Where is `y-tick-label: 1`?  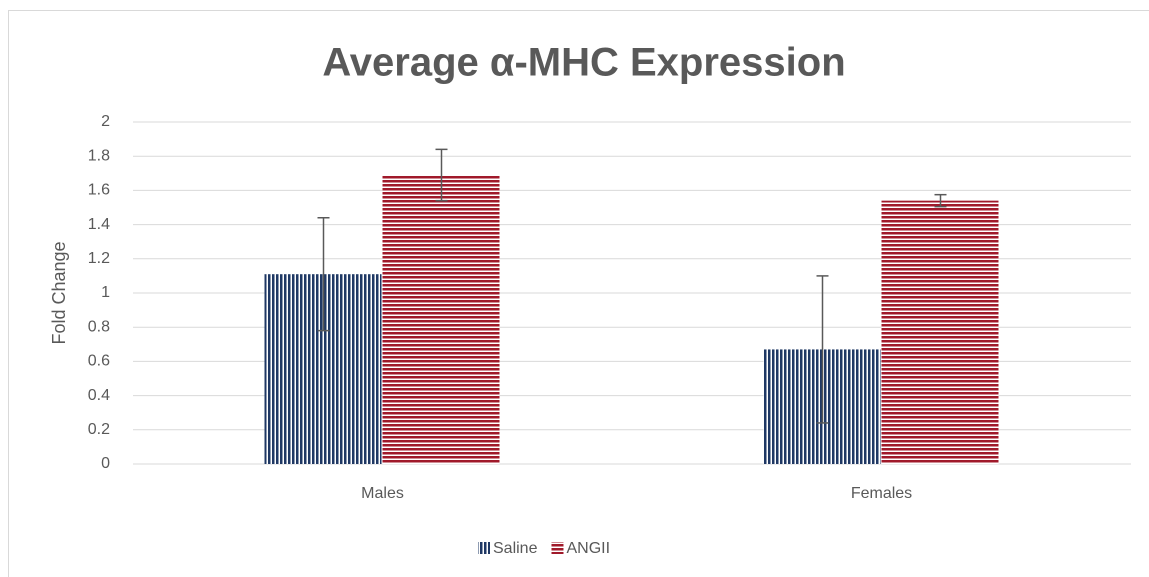 y-tick-label: 1 is located at coordinates (105, 292).